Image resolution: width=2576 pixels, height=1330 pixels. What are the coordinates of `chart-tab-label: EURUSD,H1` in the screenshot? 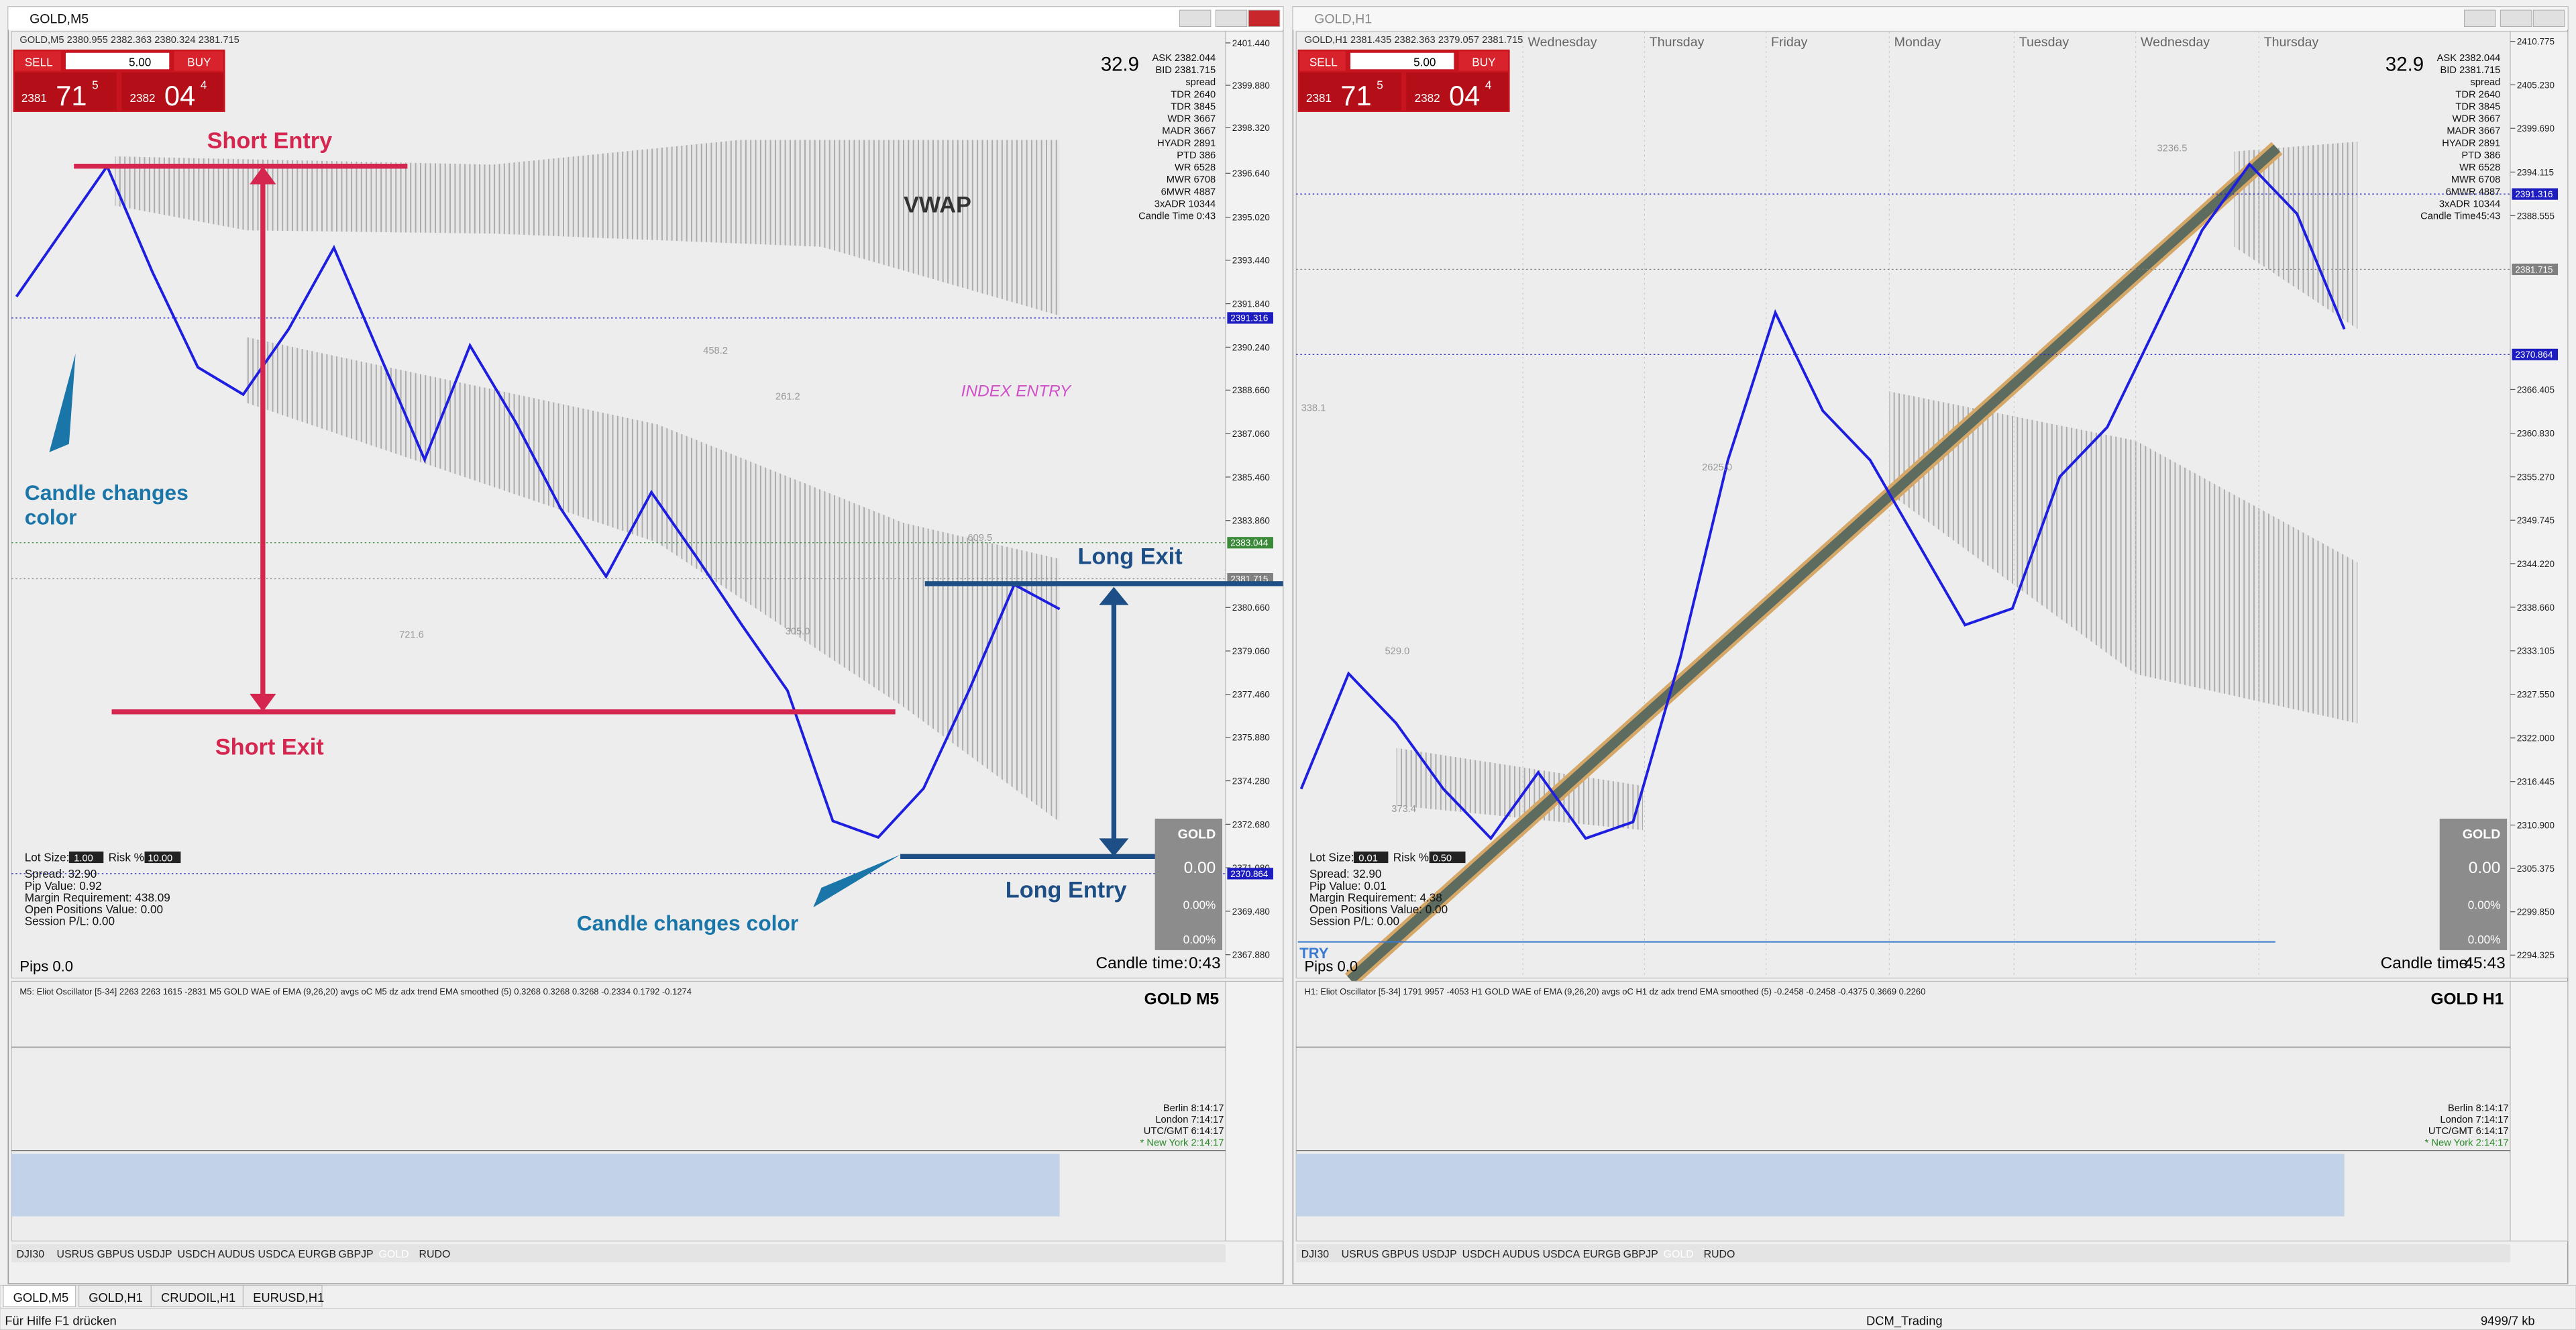 It's located at (288, 1297).